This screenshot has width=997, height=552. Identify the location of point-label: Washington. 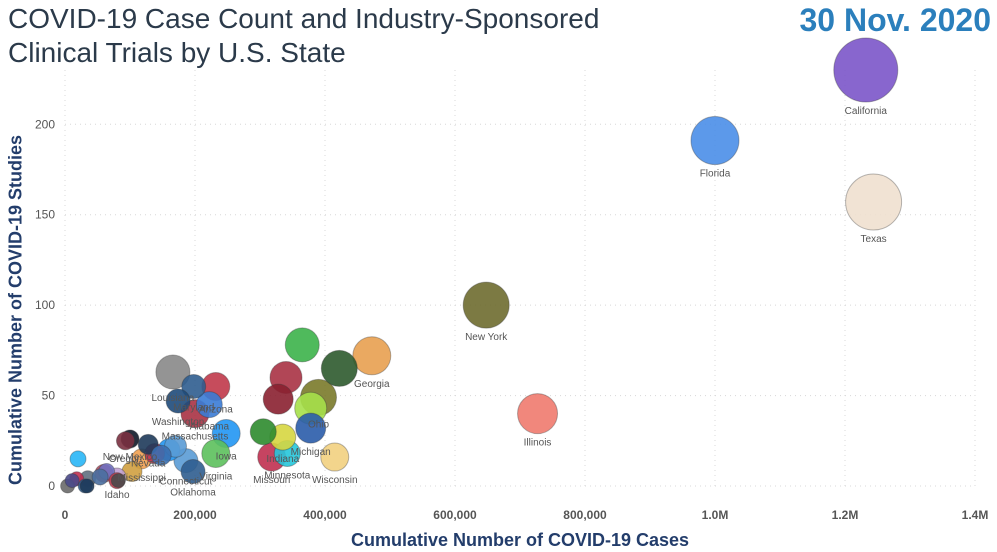
(178, 422).